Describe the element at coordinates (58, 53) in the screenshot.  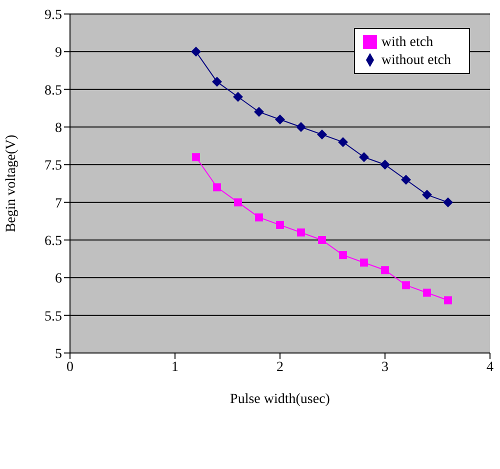
I see `y-tick-label: 9` at that location.